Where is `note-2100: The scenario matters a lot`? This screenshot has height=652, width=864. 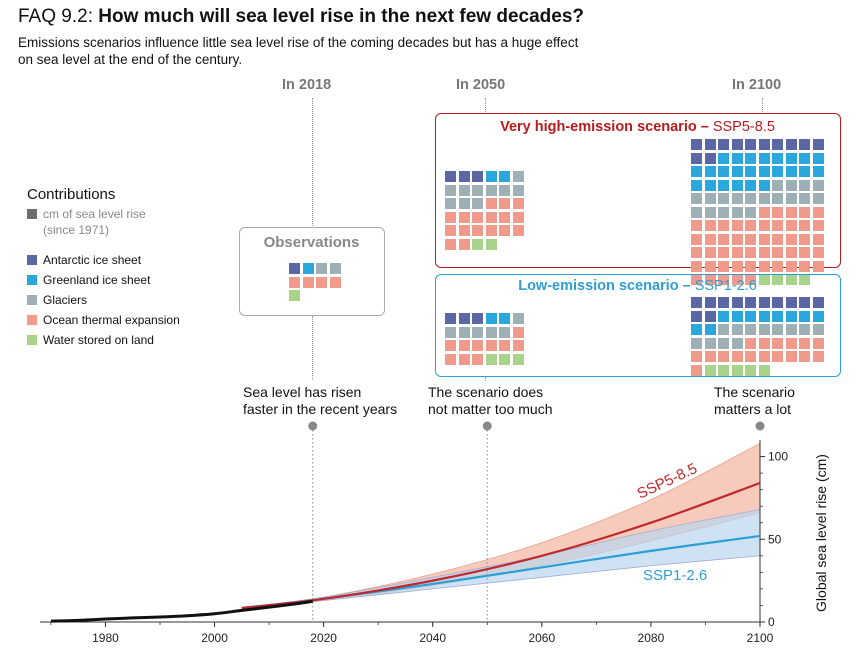
note-2100: The scenario matters a lot is located at coordinates (754, 401).